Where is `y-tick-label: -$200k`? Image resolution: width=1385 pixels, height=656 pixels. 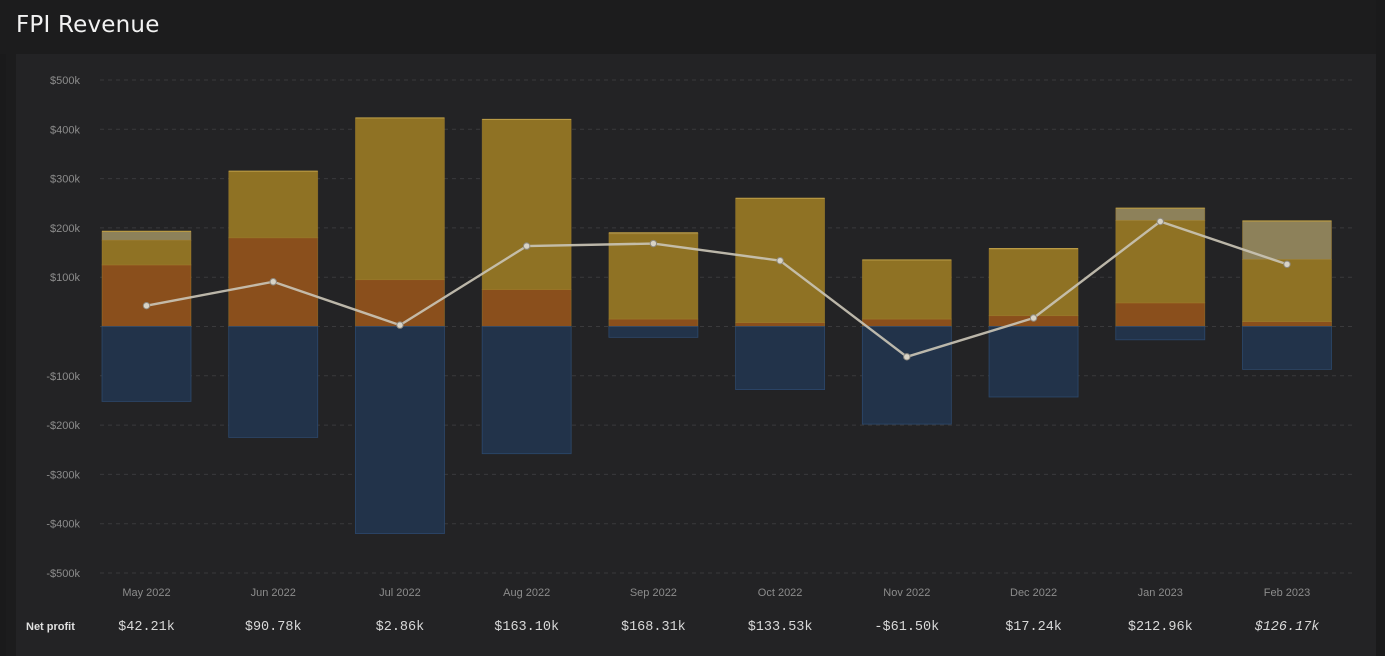 y-tick-label: -$200k is located at coordinates (63, 426).